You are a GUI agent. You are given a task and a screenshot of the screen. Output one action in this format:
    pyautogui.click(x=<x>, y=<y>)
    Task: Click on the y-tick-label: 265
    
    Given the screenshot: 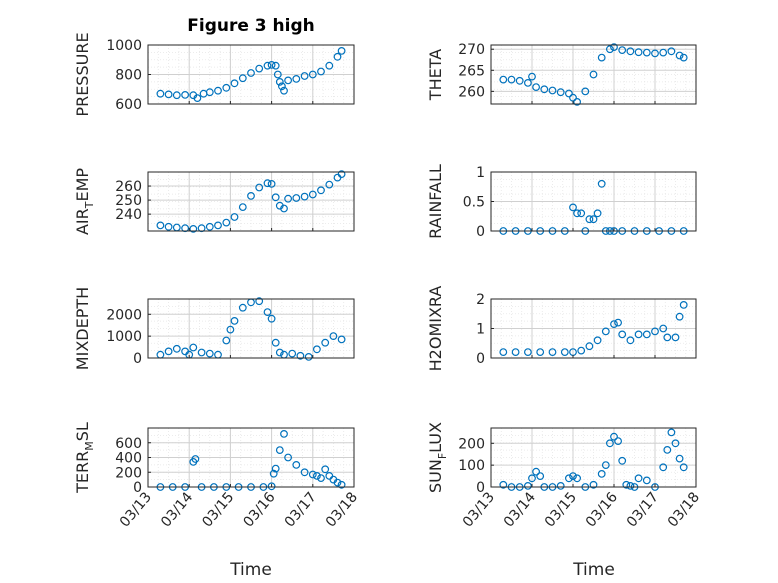 What is the action you would take?
    pyautogui.click(x=471, y=71)
    